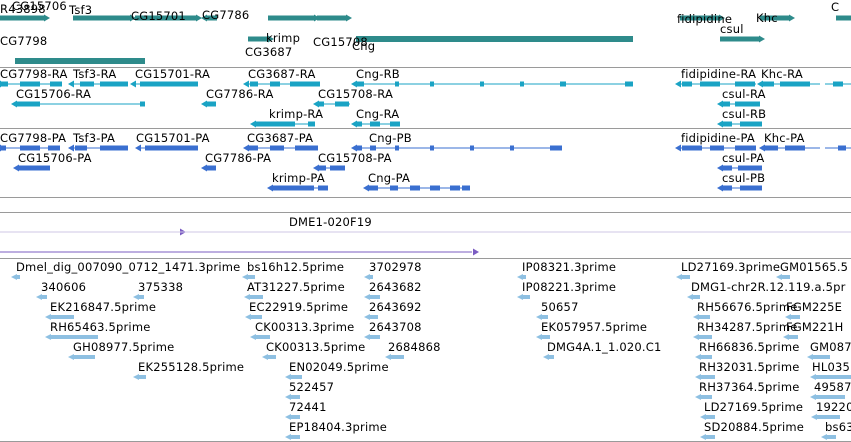  What do you see at coordinates (814, 267) in the screenshot?
I see `ests-feature-label: GM01565.5` at bounding box center [814, 267].